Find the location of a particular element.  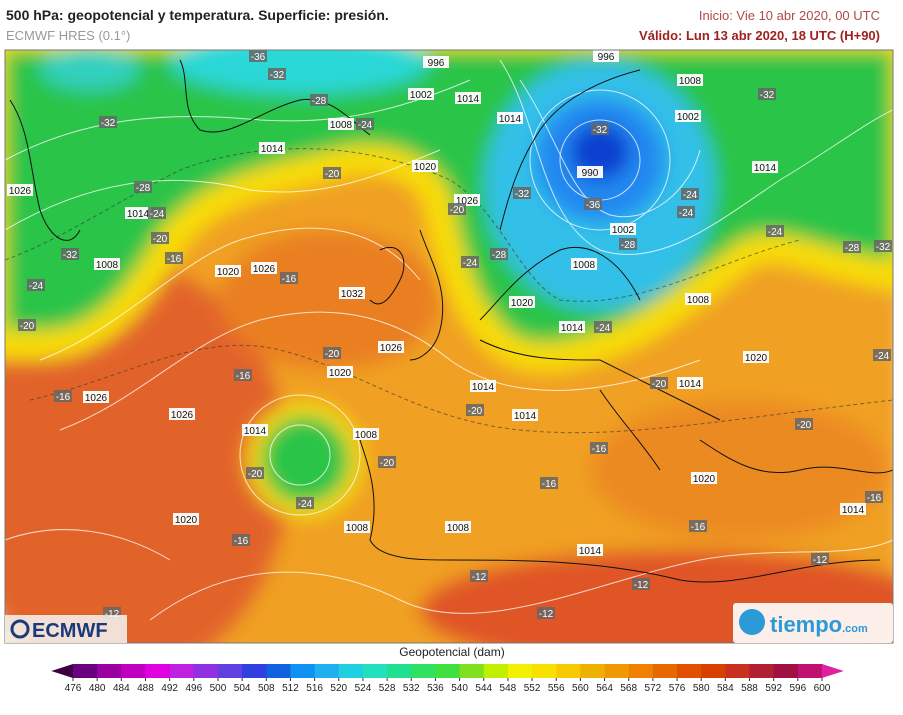

valid-time: Válido: Lun 13 abr 2020, 18 UTC (H+90) is located at coordinates (759, 35).